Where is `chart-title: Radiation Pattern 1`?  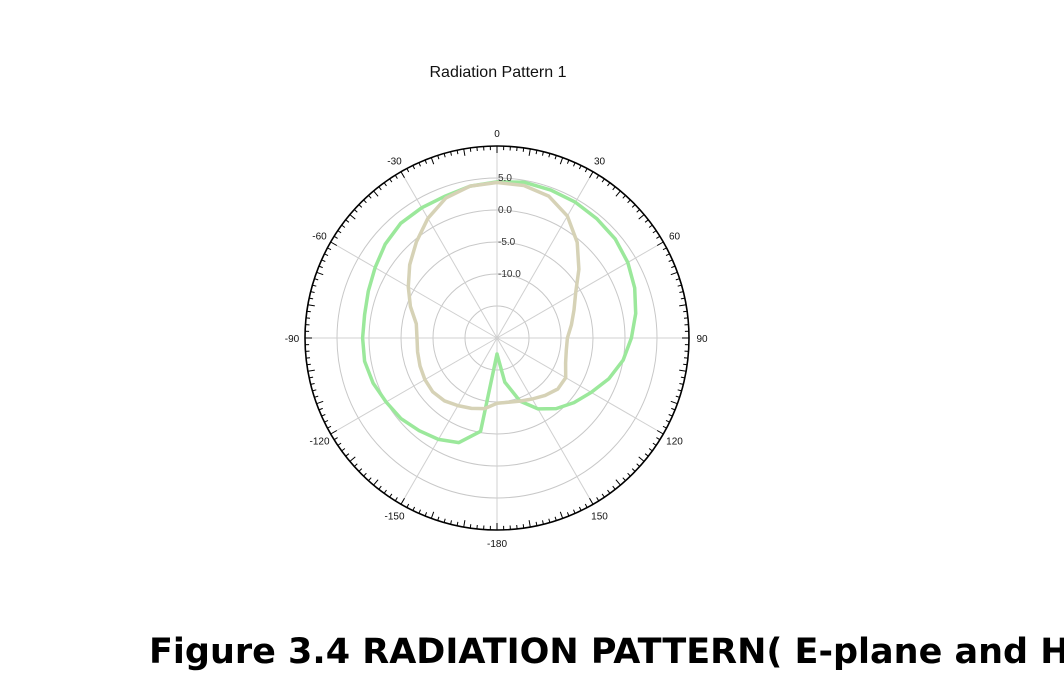 chart-title: Radiation Pattern 1 is located at coordinates (498, 72).